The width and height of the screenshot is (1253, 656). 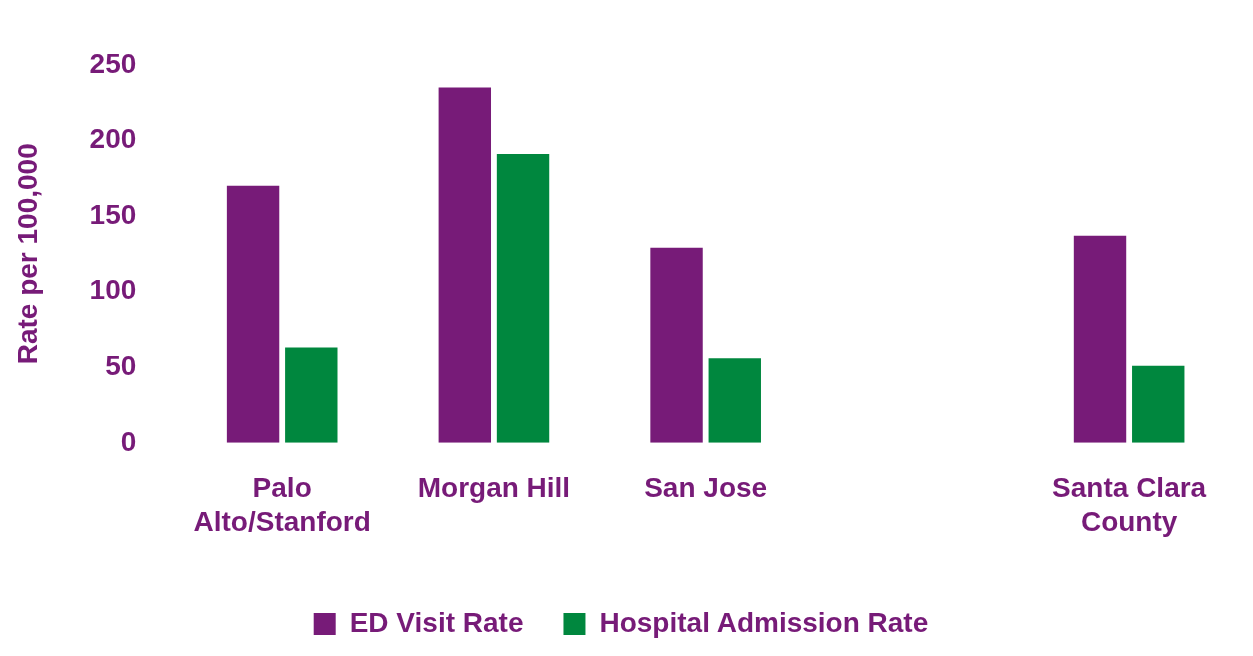 What do you see at coordinates (494, 488) in the screenshot?
I see `x-tick-label: Morgan Hill` at bounding box center [494, 488].